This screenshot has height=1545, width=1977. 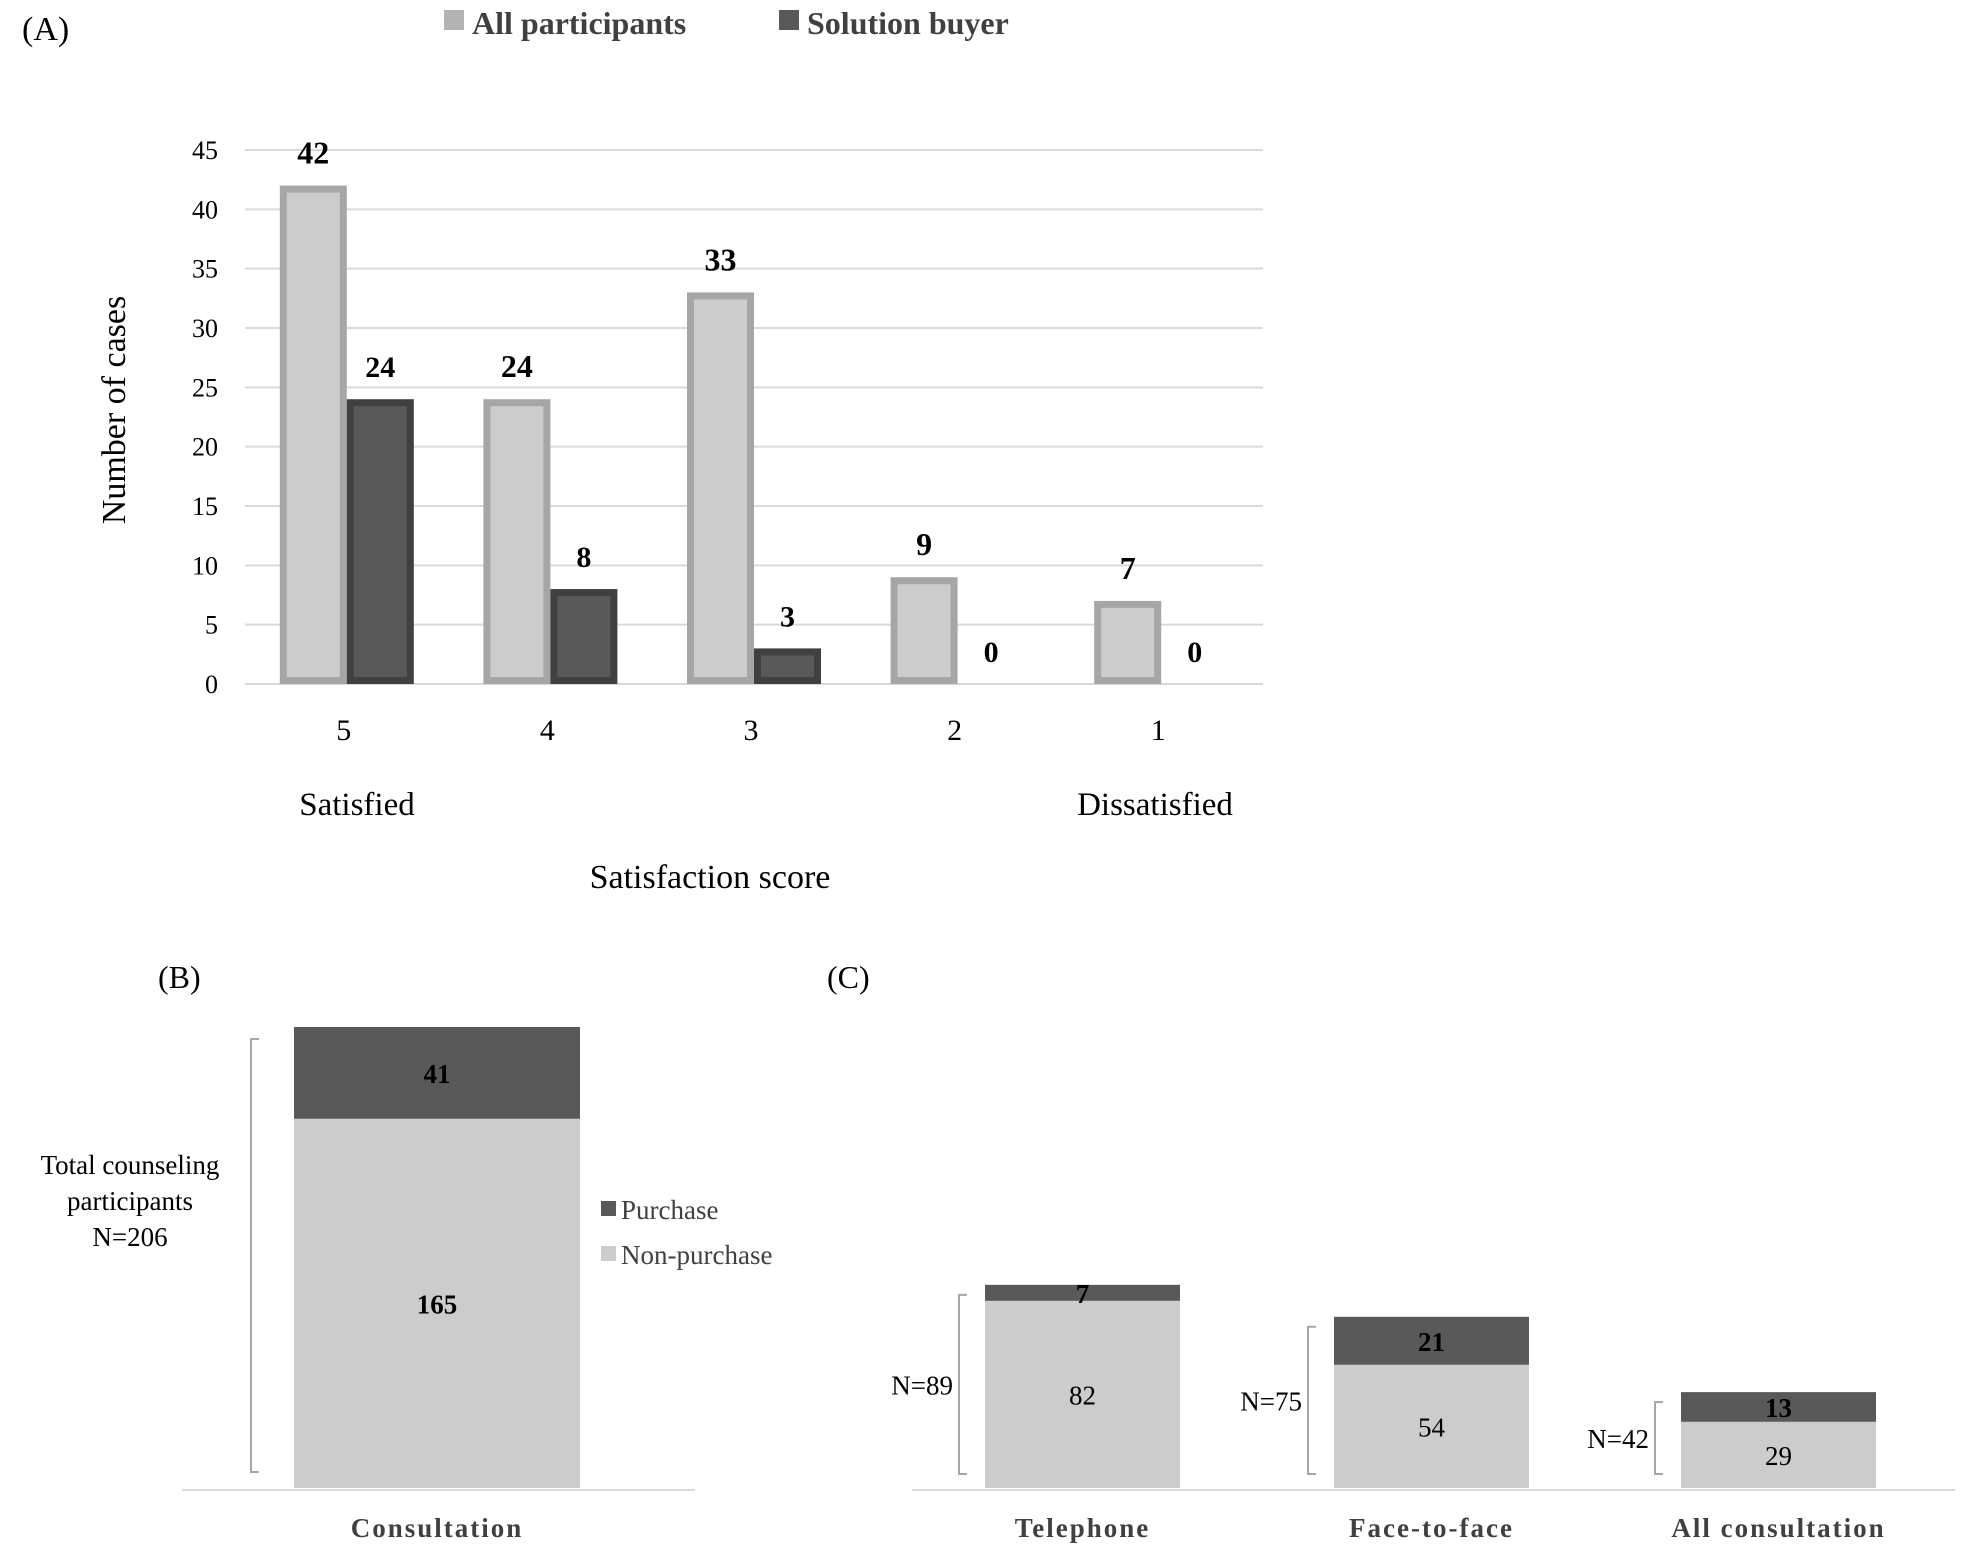 I want to click on x-tick-label: 2, so click(x=954, y=730).